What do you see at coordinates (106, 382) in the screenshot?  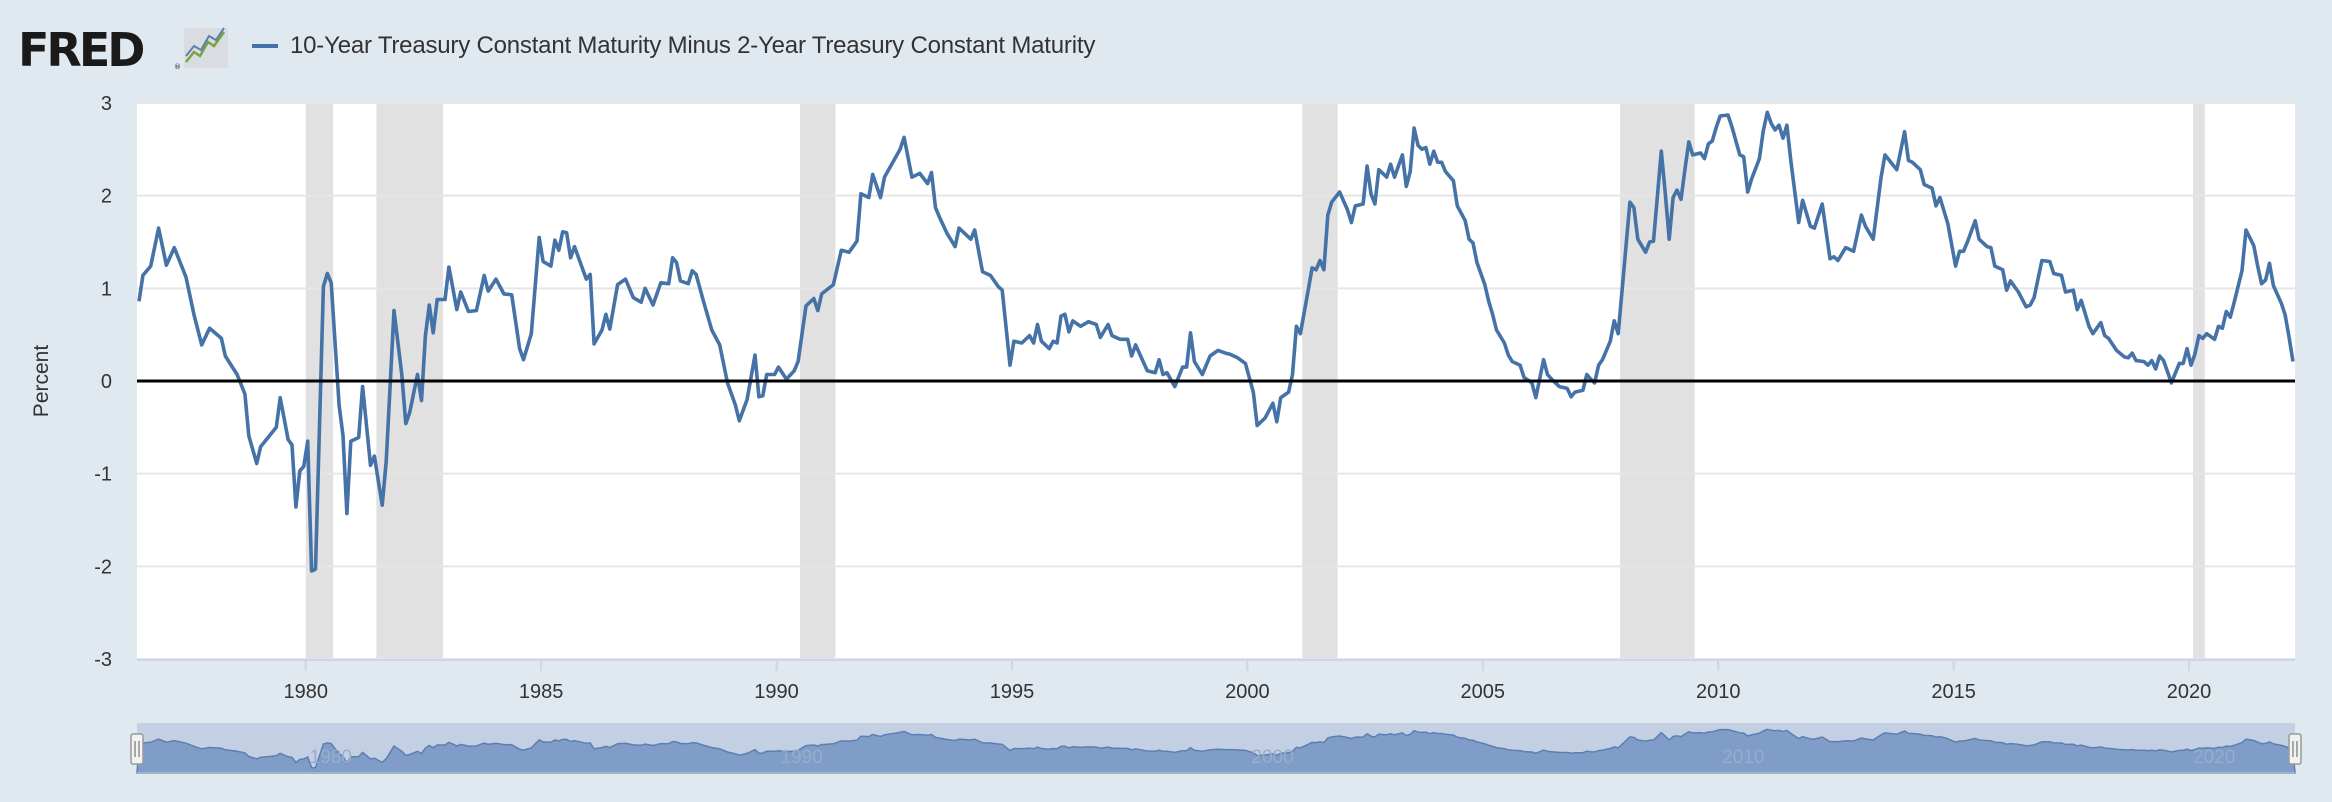 I see `y-tick-label: 0` at bounding box center [106, 382].